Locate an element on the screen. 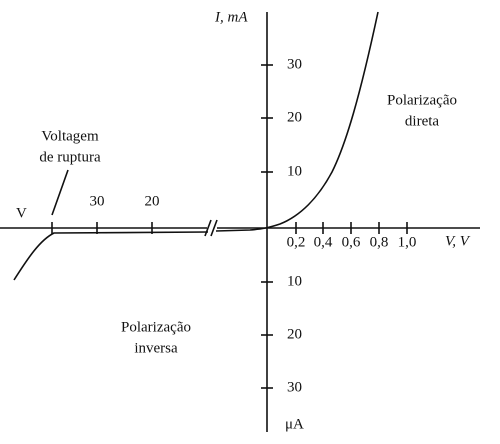  x-tick-label: 0,6 is located at coordinates (351, 242).